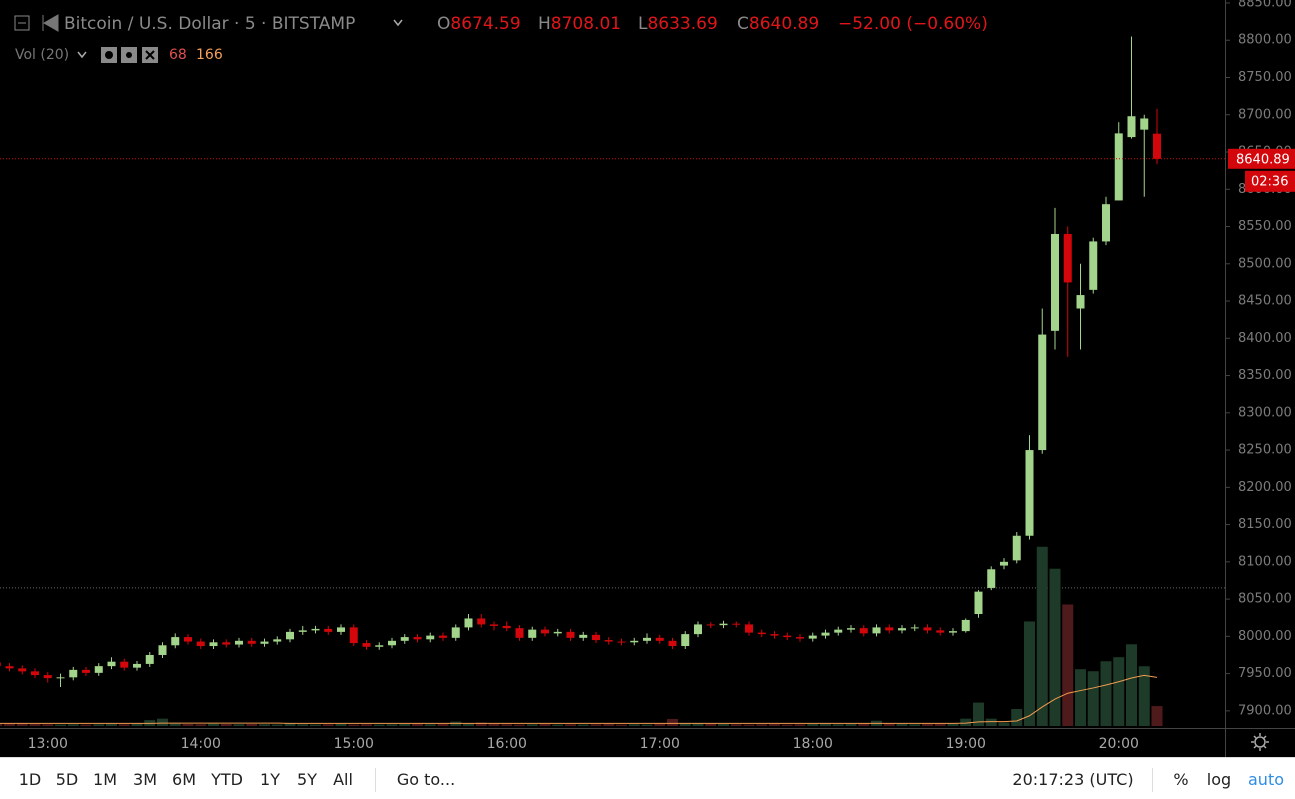 The height and width of the screenshot is (799, 1295). What do you see at coordinates (1181, 779) in the screenshot?
I see `percent-toggle: %` at bounding box center [1181, 779].